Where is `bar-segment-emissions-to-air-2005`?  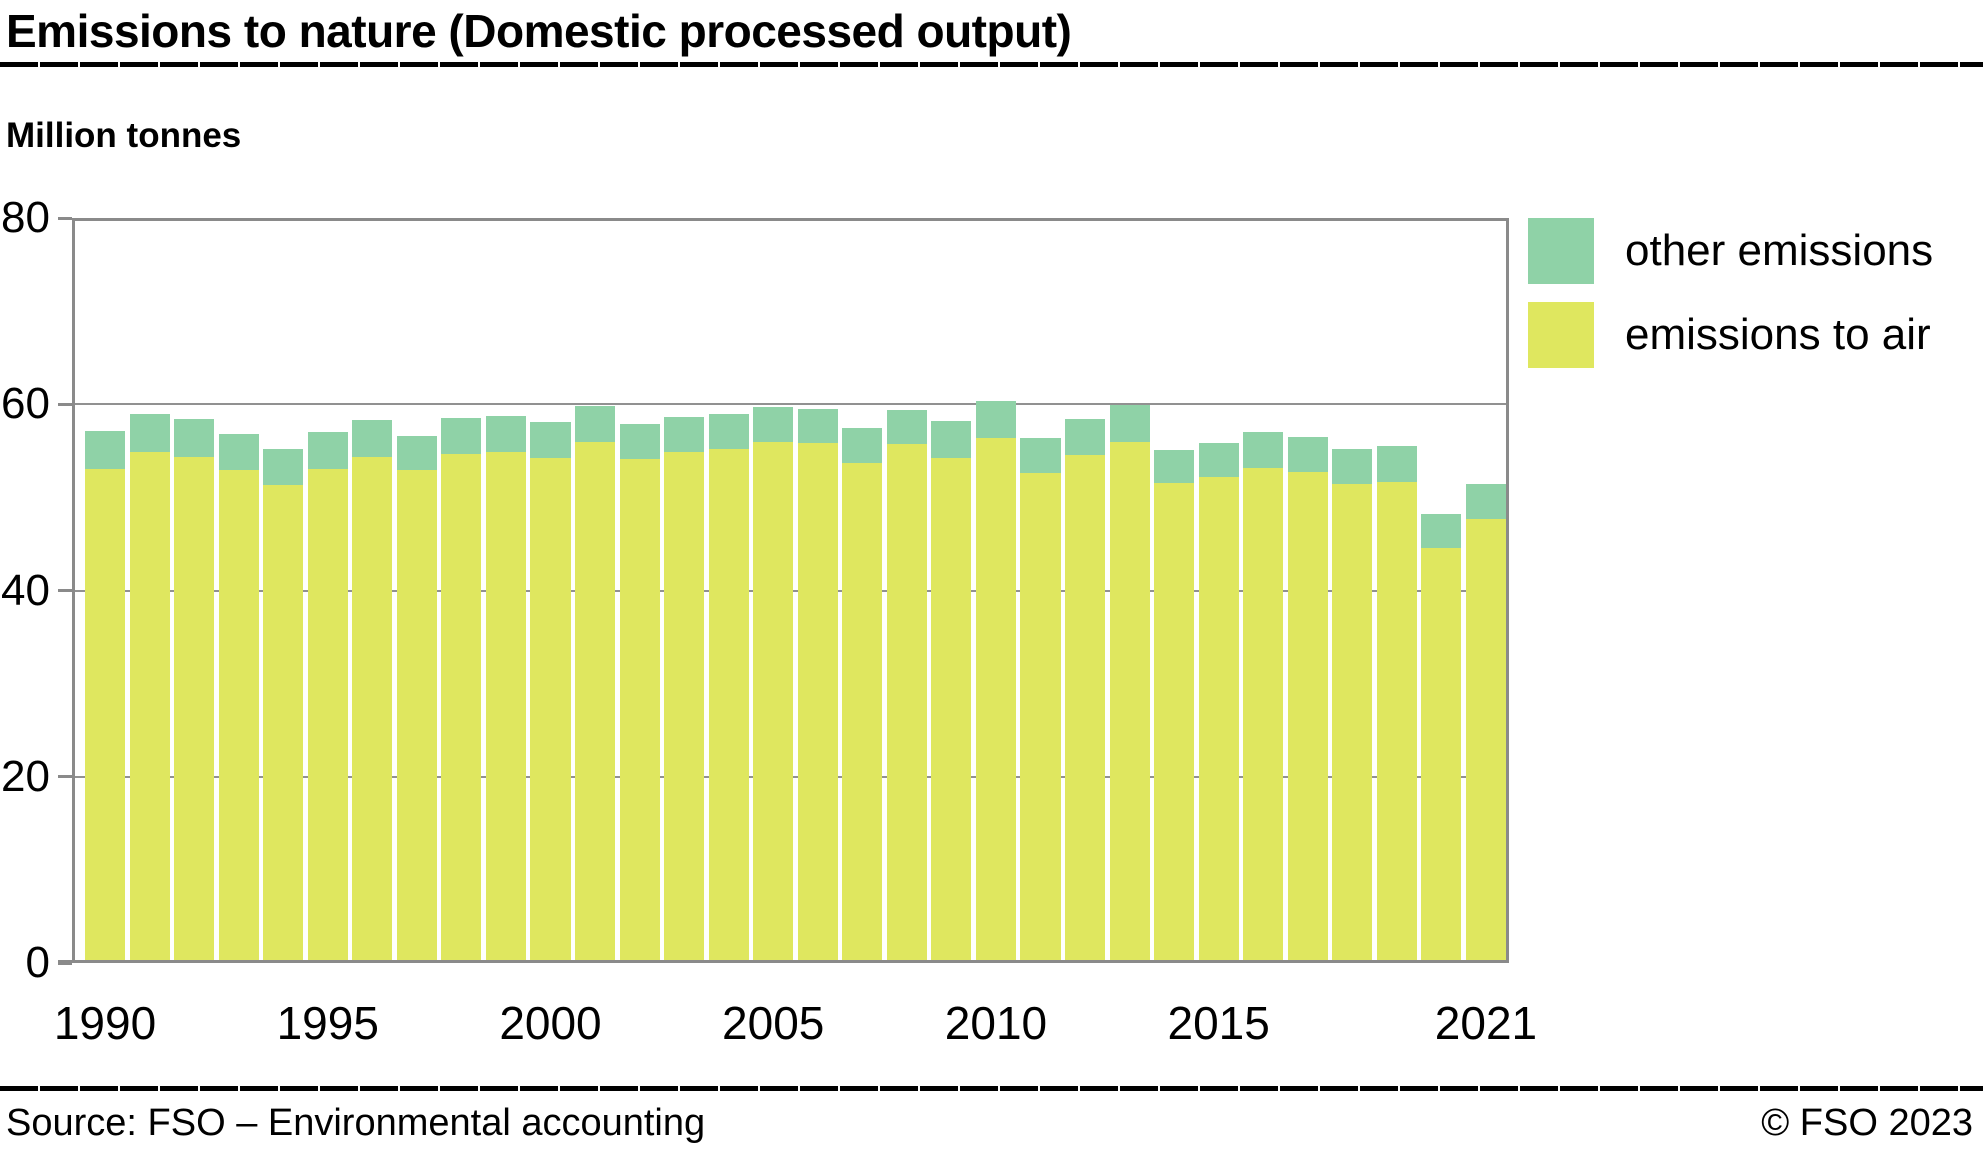
bar-segment-emissions-to-air-2005 is located at coordinates (773, 702).